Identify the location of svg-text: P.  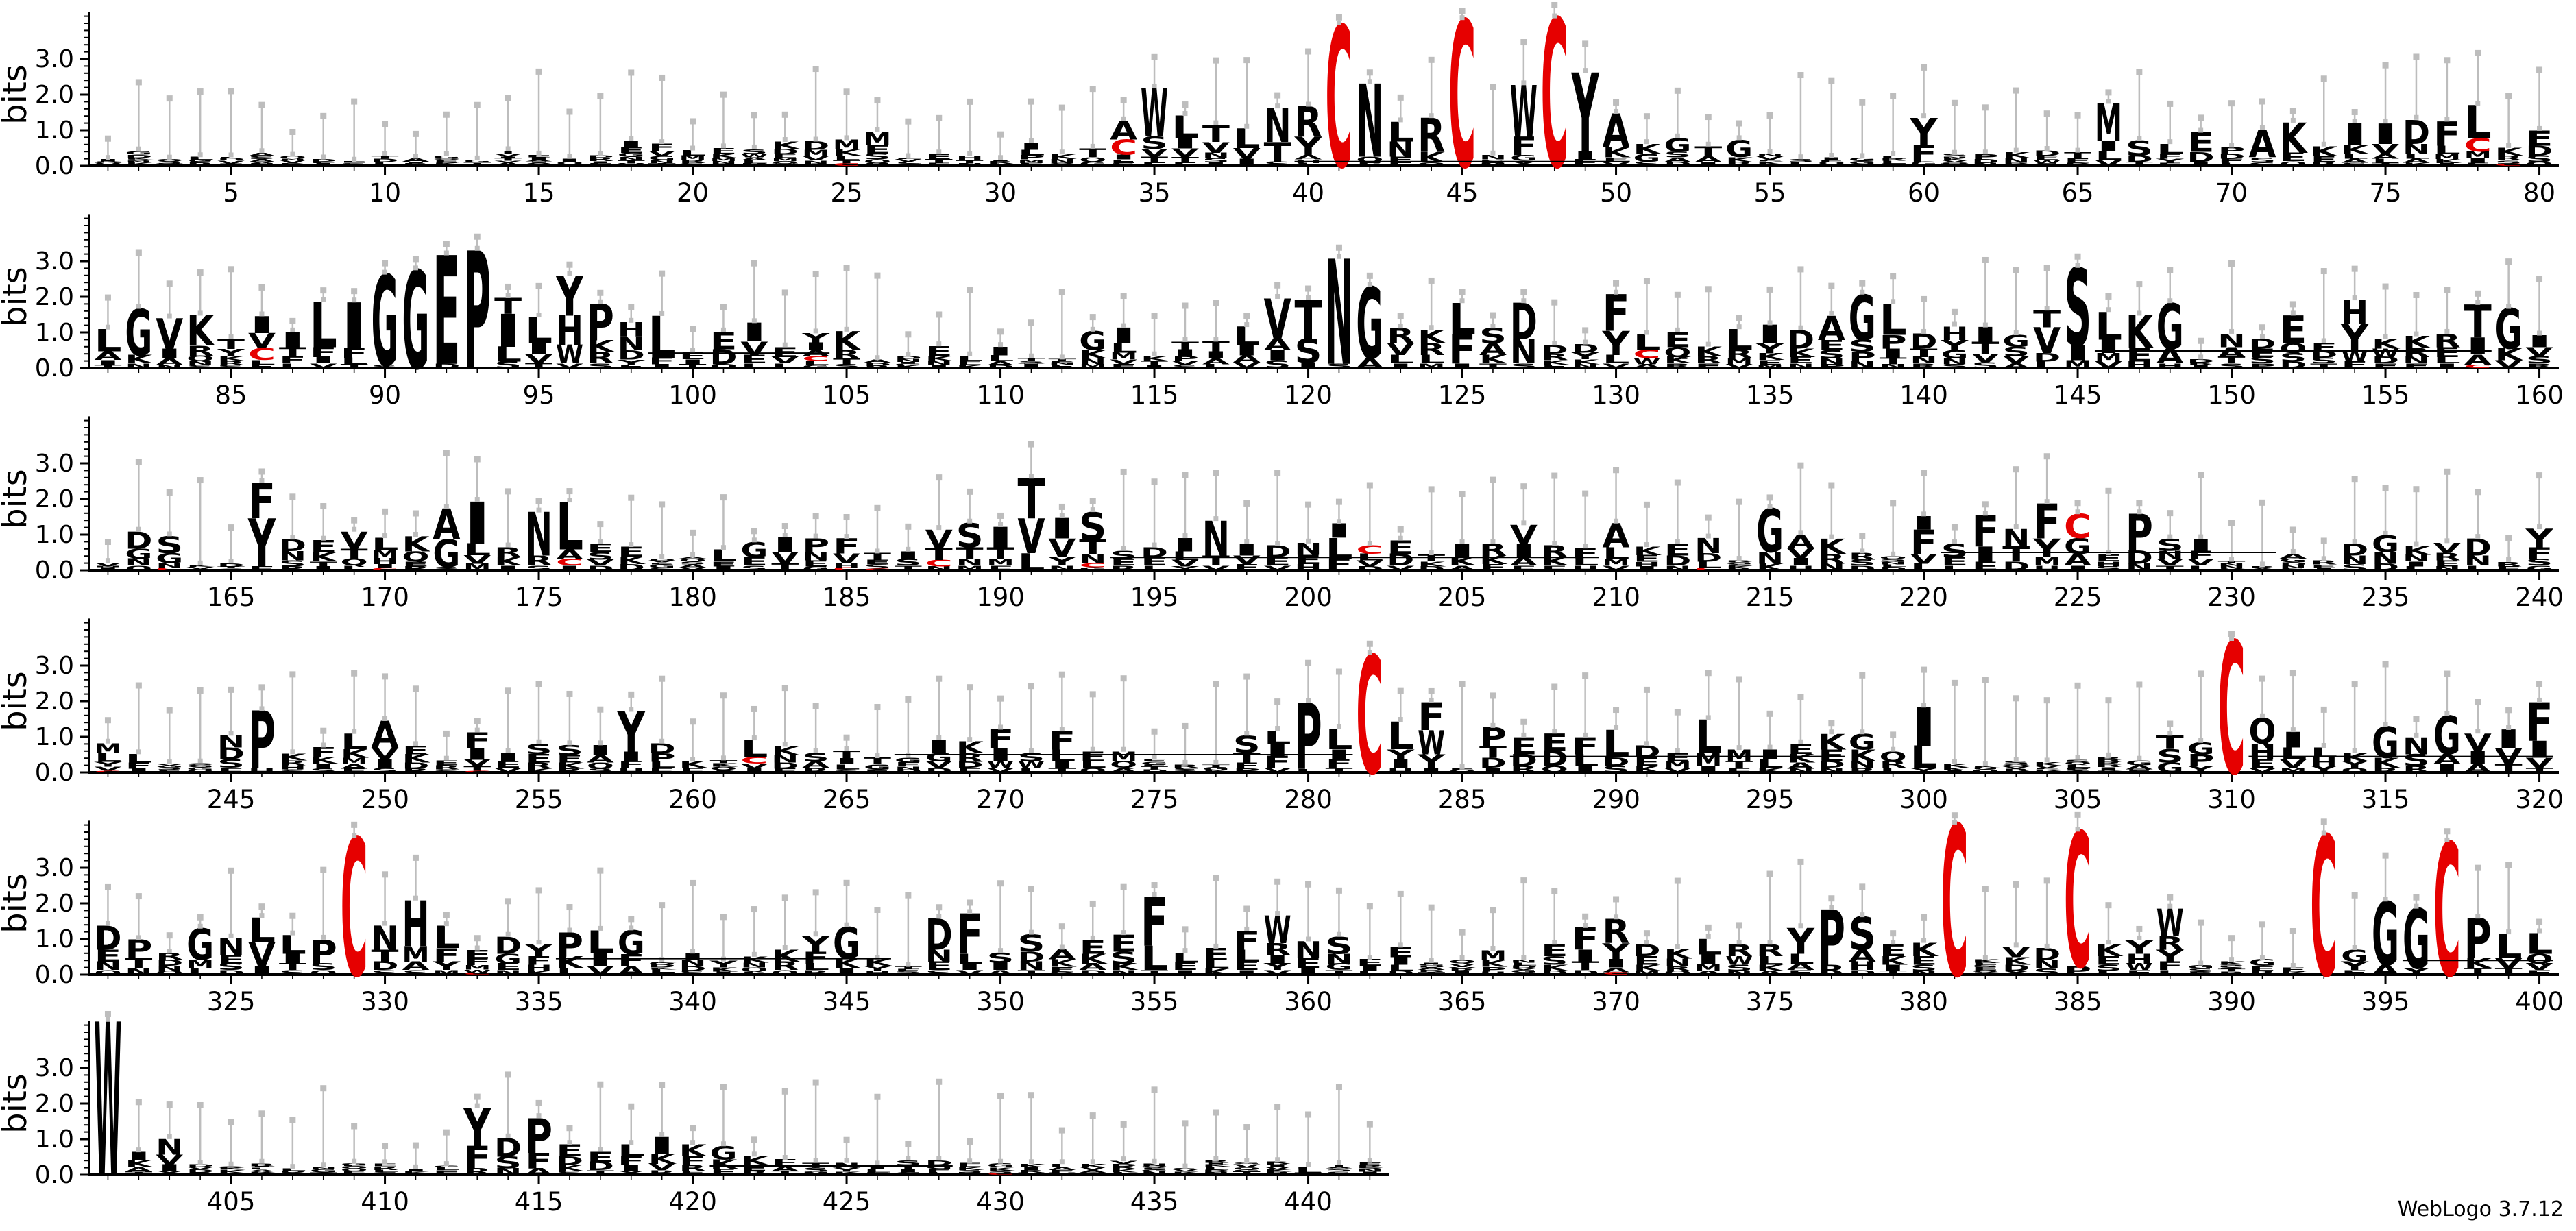
(1185, 359).